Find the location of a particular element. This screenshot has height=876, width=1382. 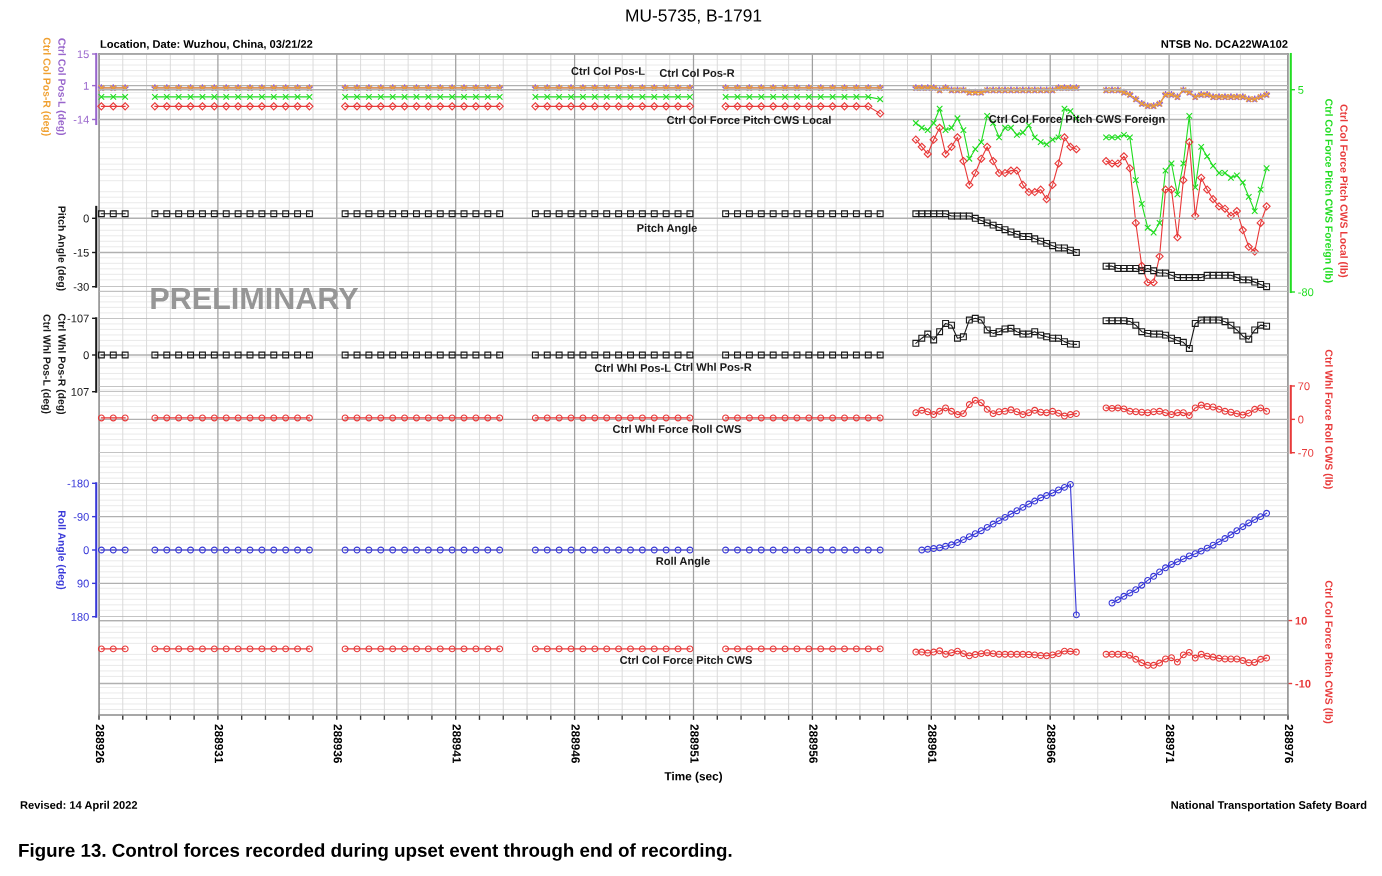

y-tick-label: -80 is located at coordinates (1306, 292).